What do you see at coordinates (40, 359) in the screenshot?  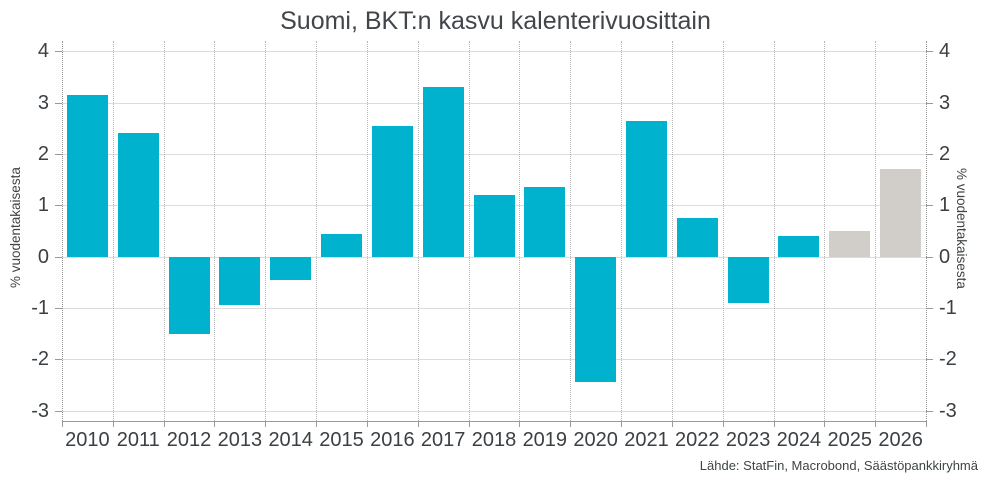 I see `y-tick-label-left: -2` at bounding box center [40, 359].